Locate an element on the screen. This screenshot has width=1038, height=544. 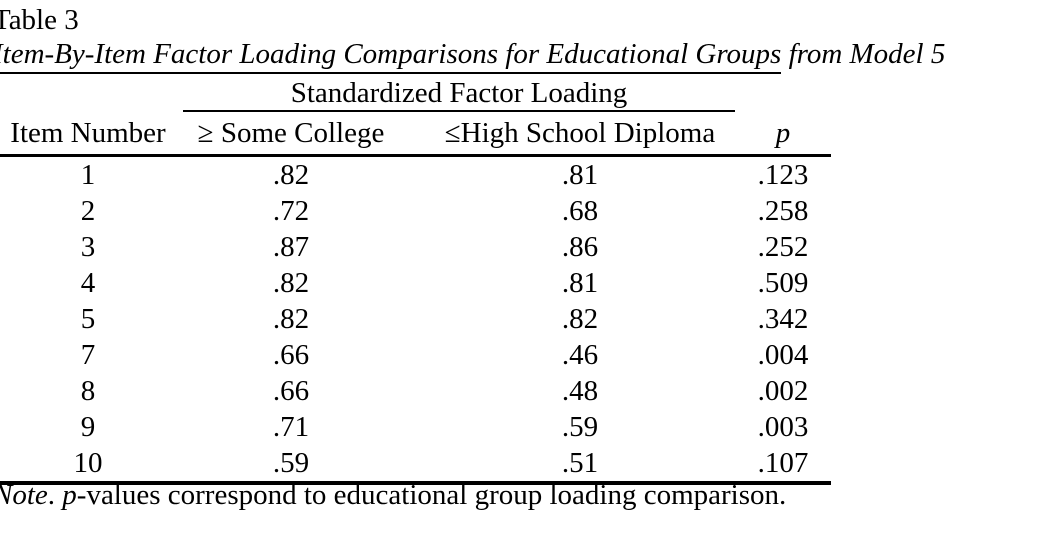
item-number-cell: 1 is located at coordinates (88, 174).